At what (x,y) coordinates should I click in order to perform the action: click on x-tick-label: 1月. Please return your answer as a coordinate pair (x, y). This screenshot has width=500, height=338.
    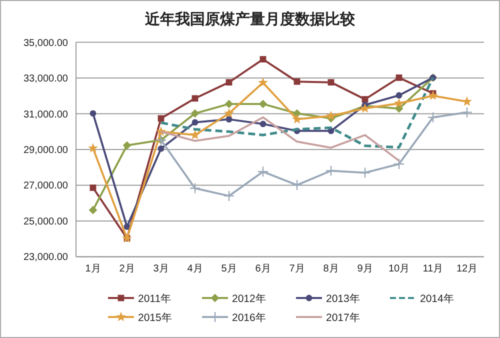
    Looking at the image, I should click on (93, 269).